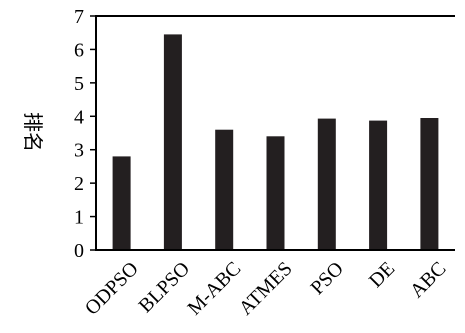 This screenshot has height=333, width=465. Describe the element at coordinates (32, 132) in the screenshot. I see `y-axis-label: 排名` at that location.